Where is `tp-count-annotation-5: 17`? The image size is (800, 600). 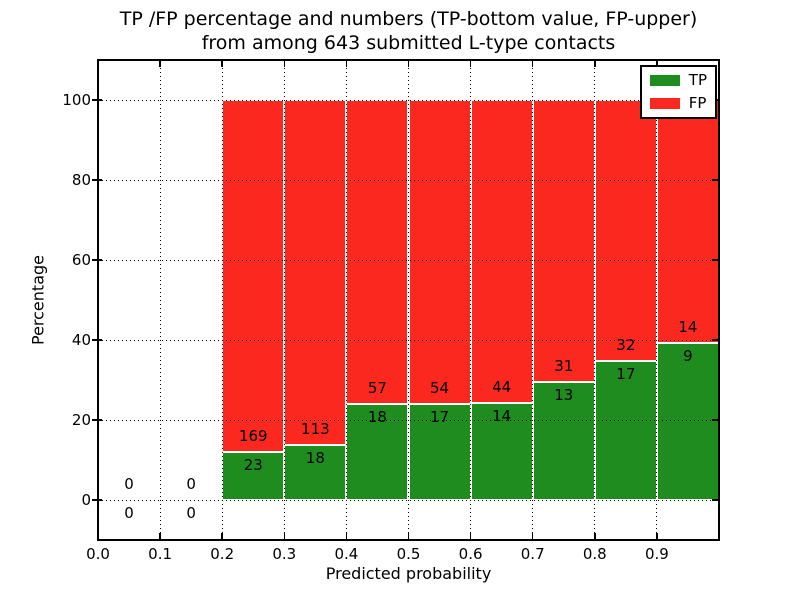
tp-count-annotation-5: 17 is located at coordinates (440, 417).